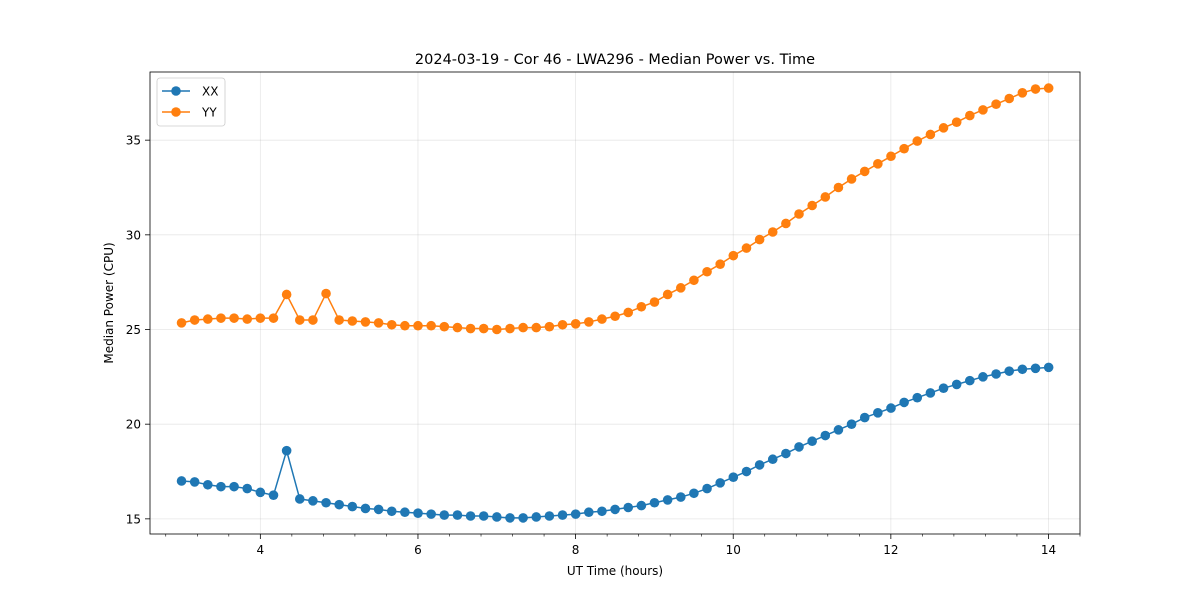  Describe the element at coordinates (733, 550) in the screenshot. I see `x-tick-label: 10` at that location.